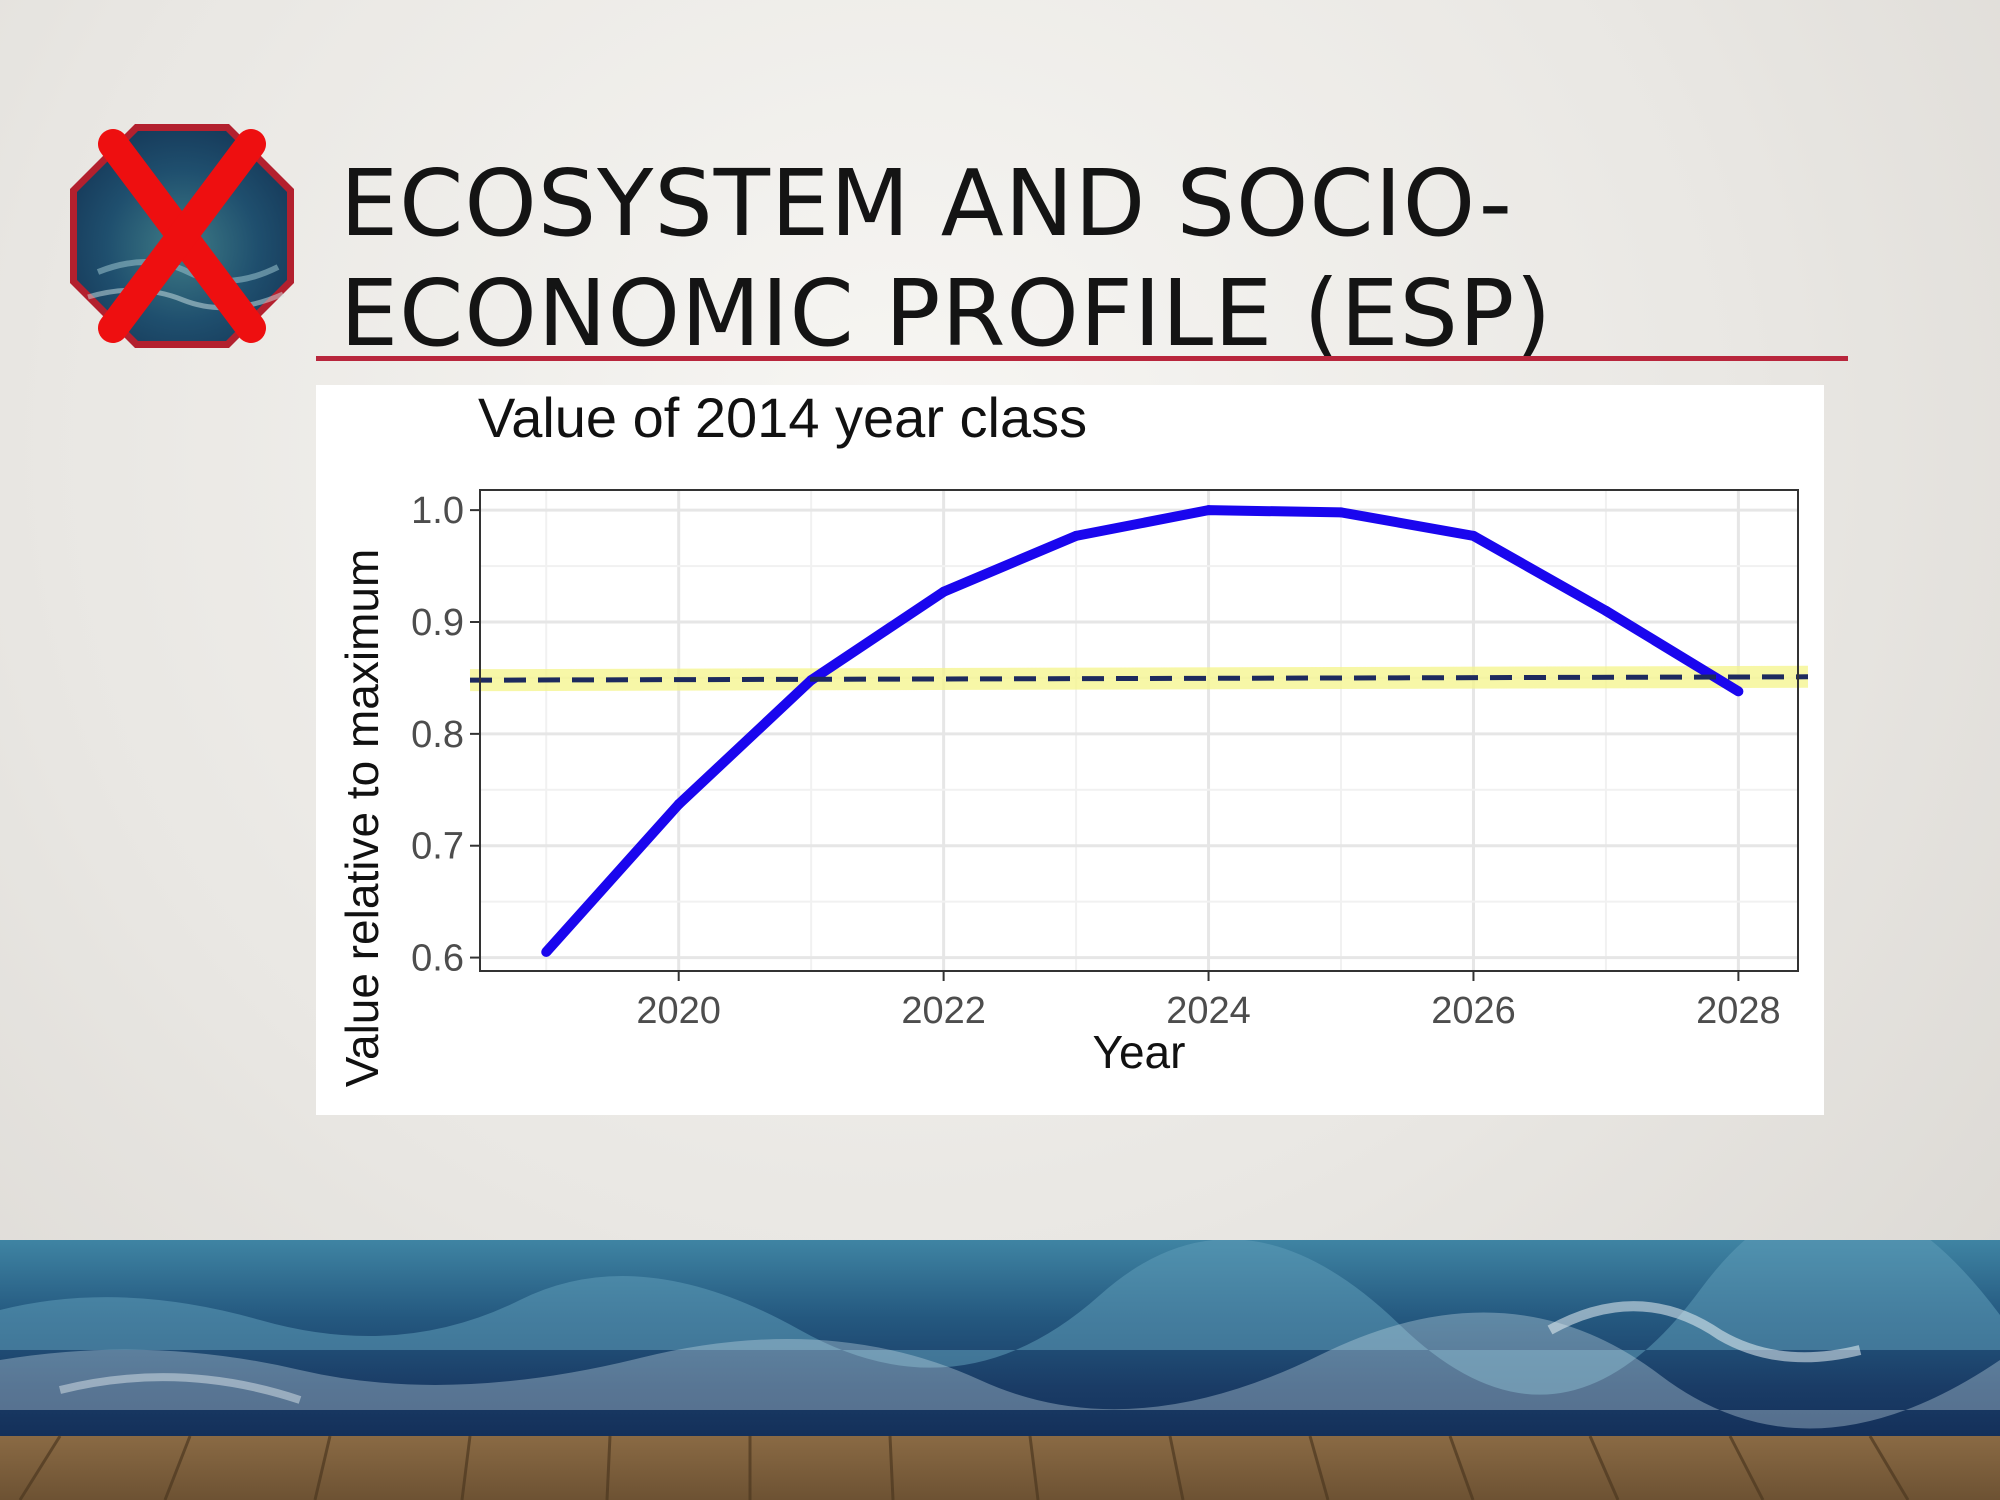  I want to click on y-tick-label: 0.7, so click(437, 847).